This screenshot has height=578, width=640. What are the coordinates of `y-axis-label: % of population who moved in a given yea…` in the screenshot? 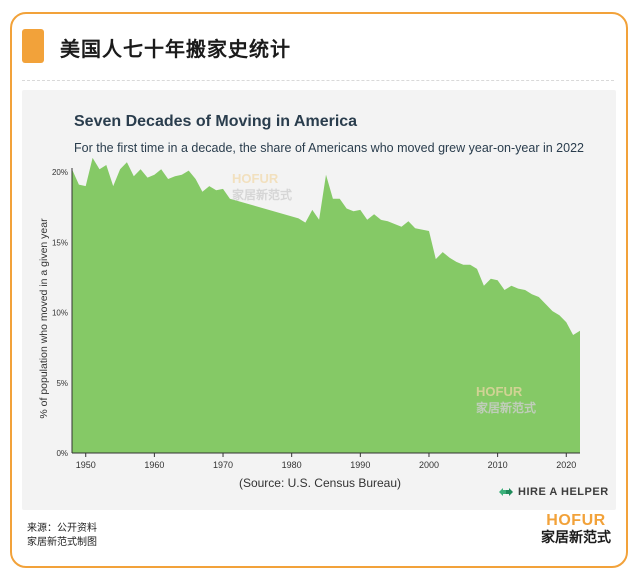 It's located at (44, 318).